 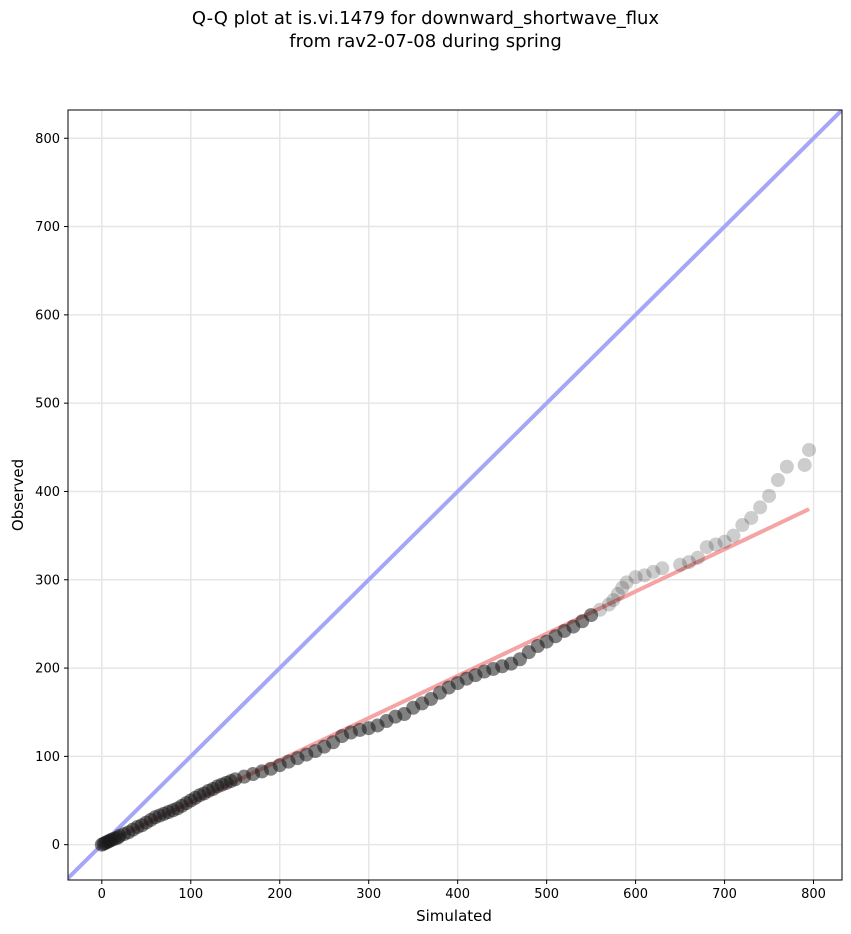 I want to click on y-axis-ticks: 0 100 200 300 400 500 600 700 800, so click(x=51, y=492).